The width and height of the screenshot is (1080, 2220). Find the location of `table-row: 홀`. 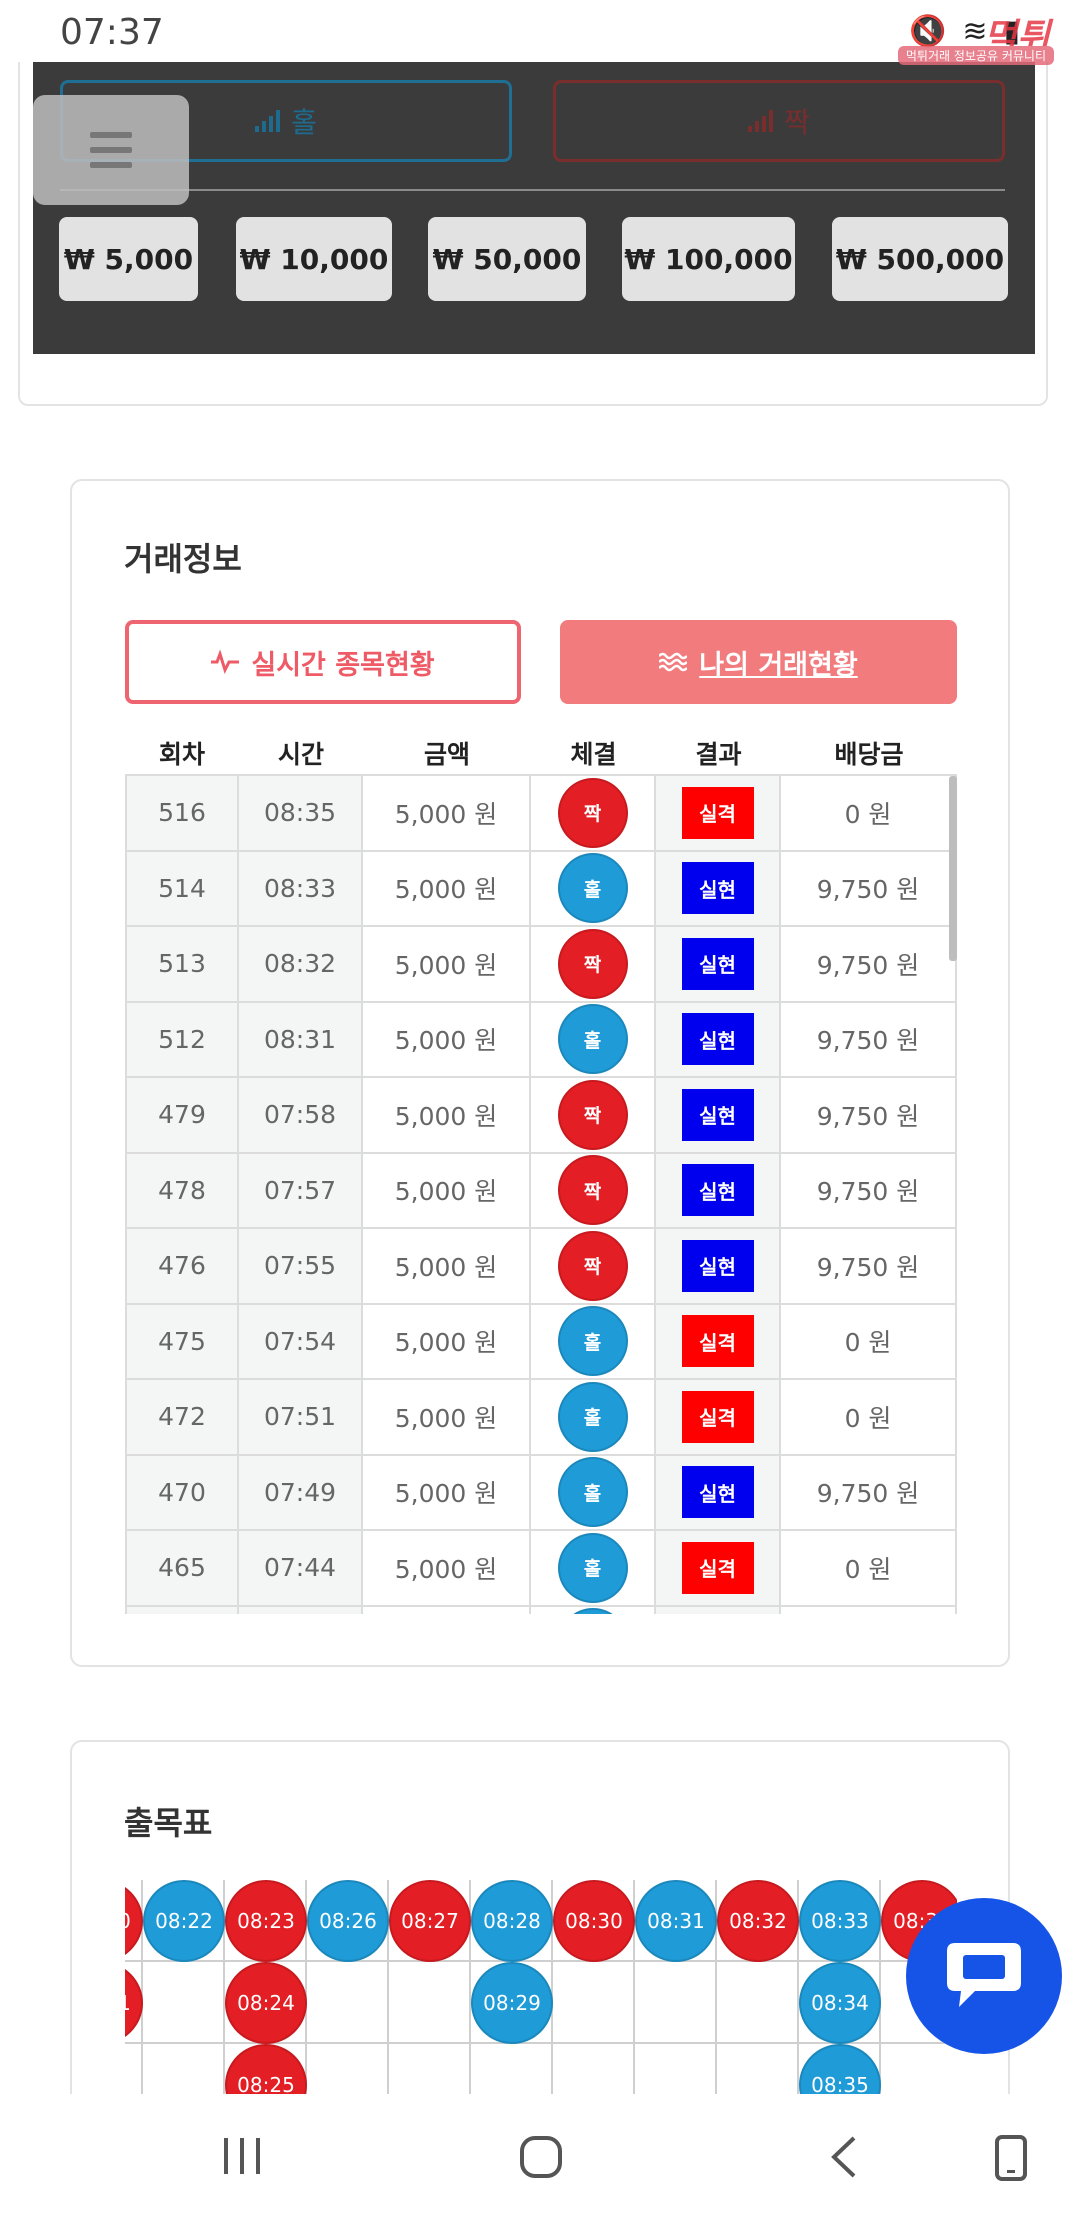

table-row: 홀 is located at coordinates (541, 1610).